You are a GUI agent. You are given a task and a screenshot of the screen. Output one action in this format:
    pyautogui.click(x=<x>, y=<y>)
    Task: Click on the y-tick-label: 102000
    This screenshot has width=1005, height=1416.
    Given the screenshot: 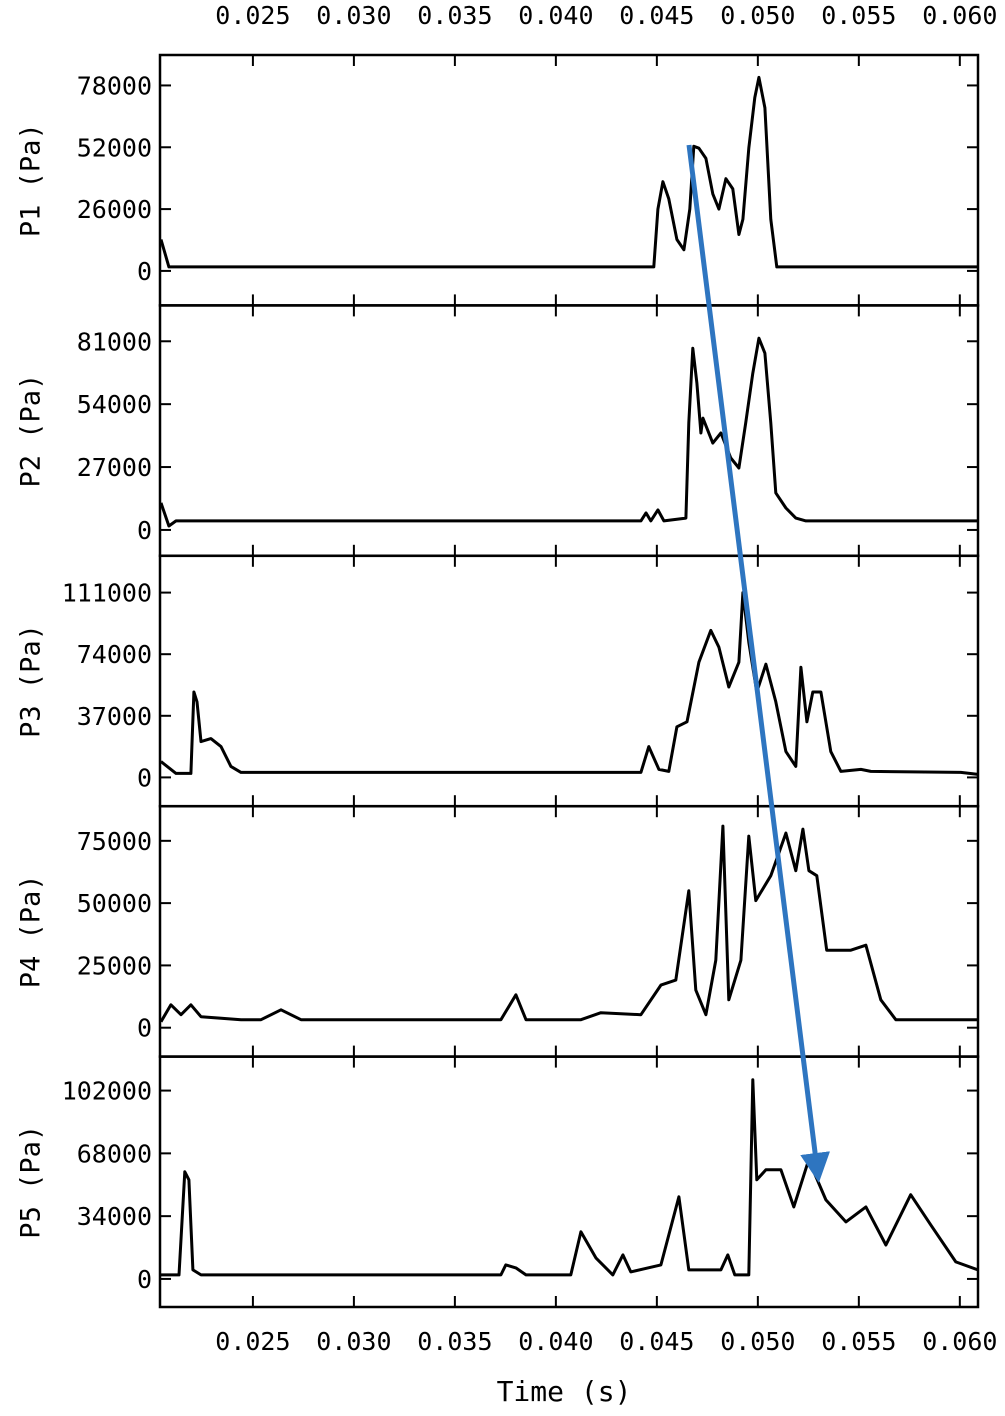 What is the action you would take?
    pyautogui.click(x=107, y=1091)
    